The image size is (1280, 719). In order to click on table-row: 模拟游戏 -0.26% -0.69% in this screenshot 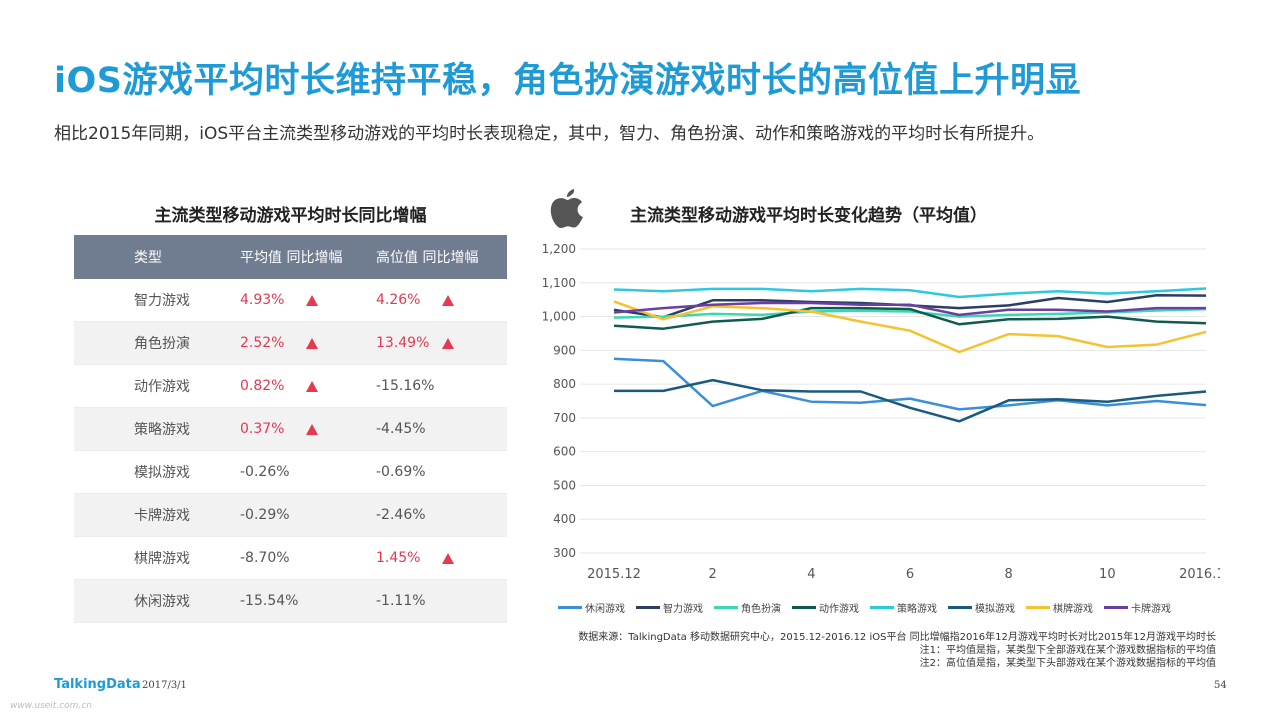, I will do `click(290, 472)`.